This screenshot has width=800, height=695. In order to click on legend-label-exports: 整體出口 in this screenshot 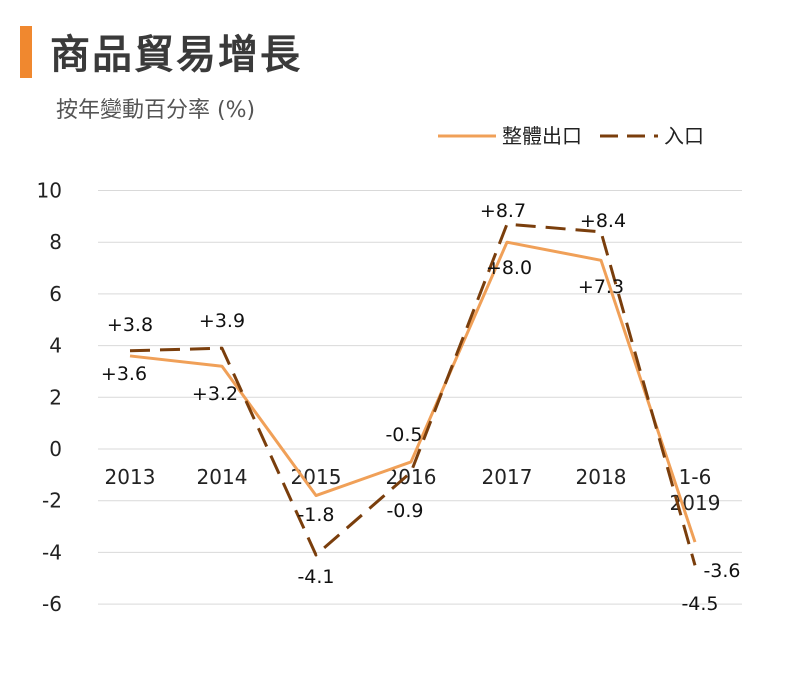, I will do `click(542, 136)`.